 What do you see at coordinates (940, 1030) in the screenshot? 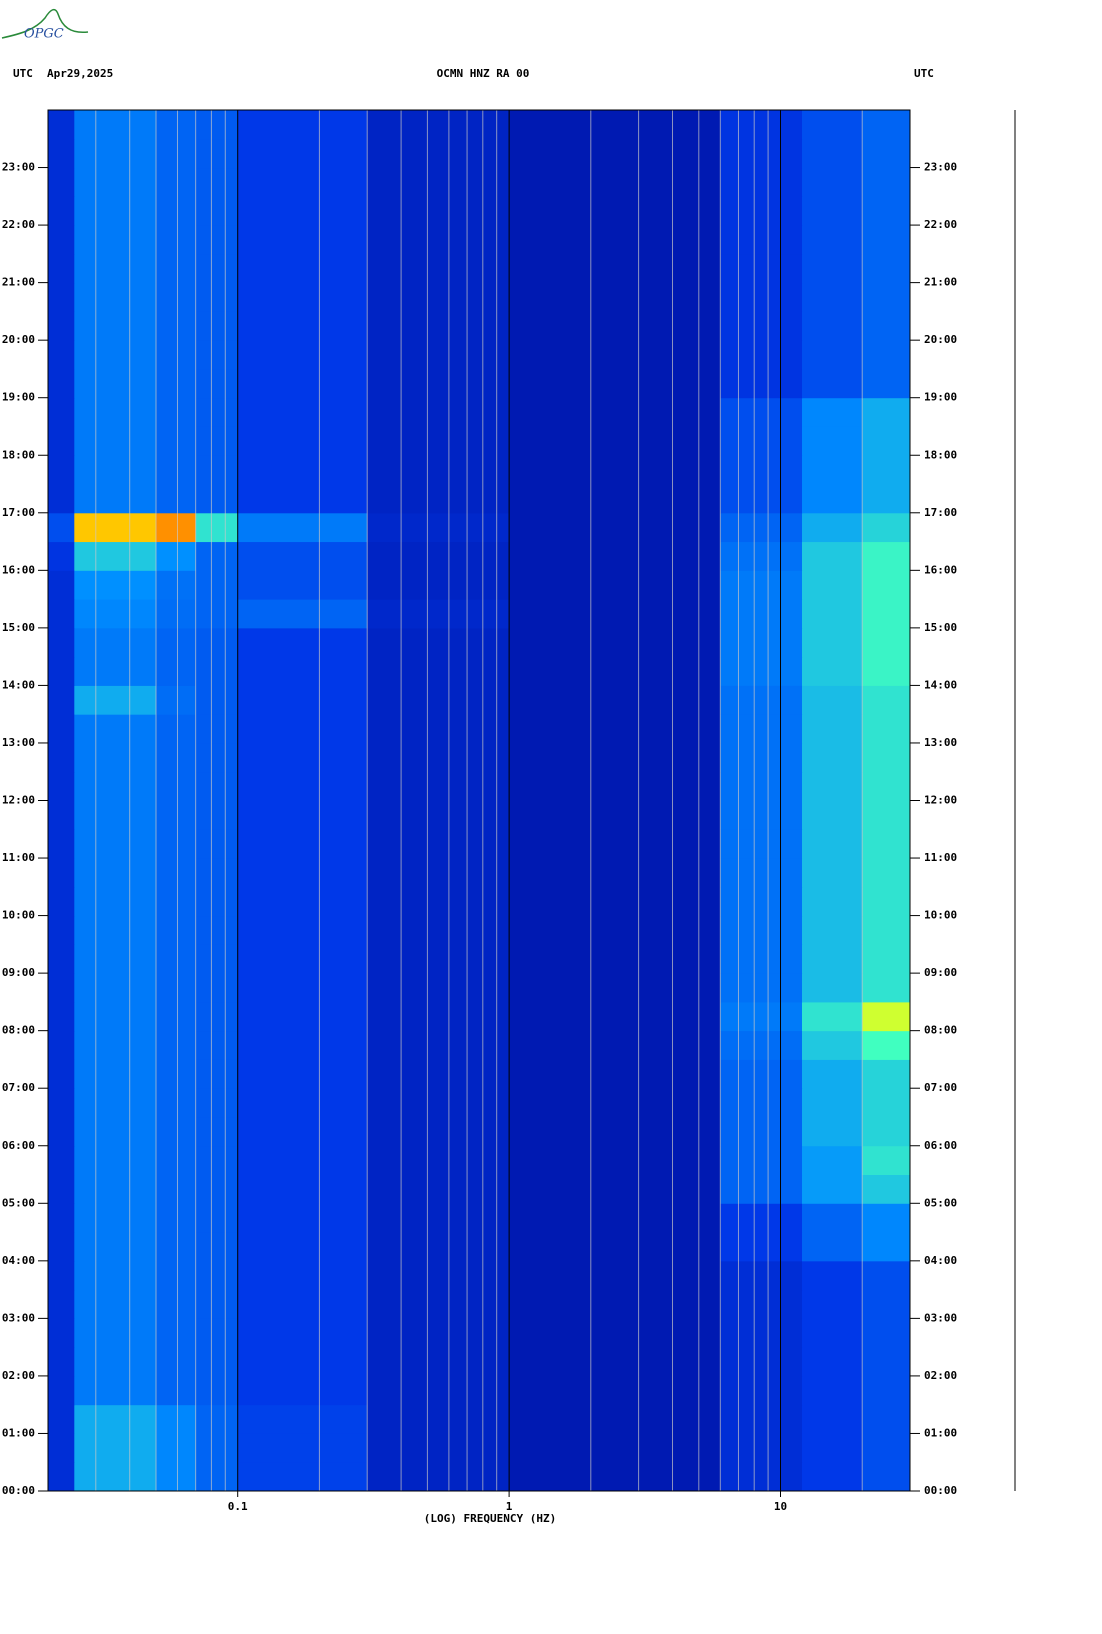
I see `y-tick-label: 08:00` at bounding box center [940, 1030].